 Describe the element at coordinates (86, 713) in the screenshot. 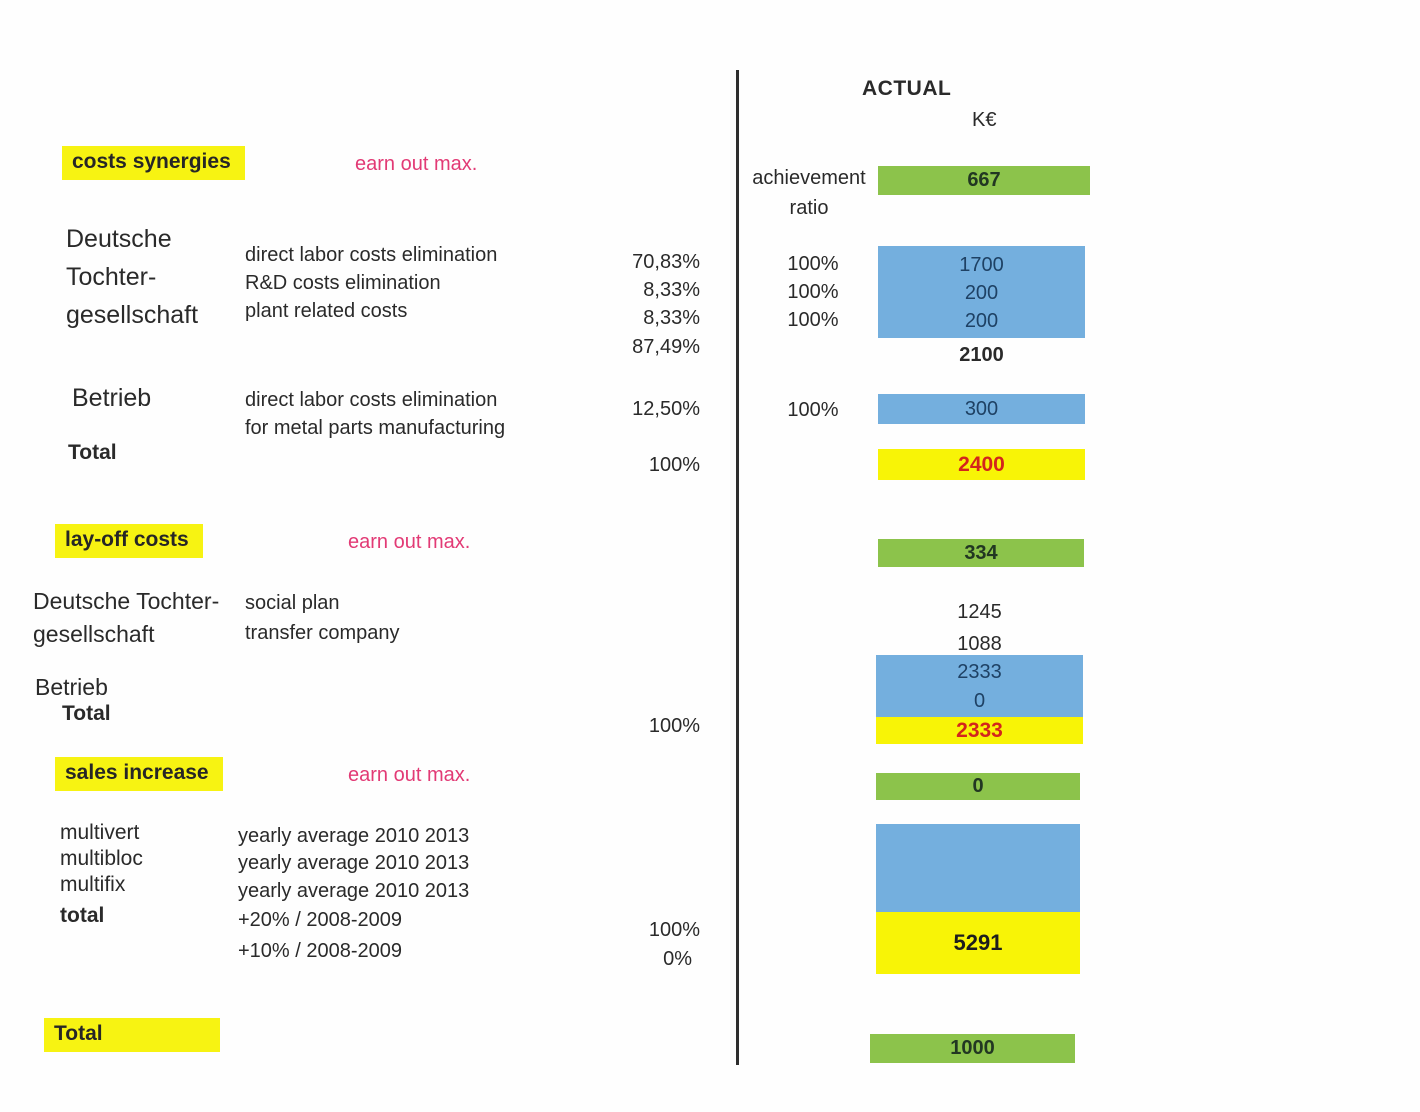

I see `layoff-total-label: Total` at that location.